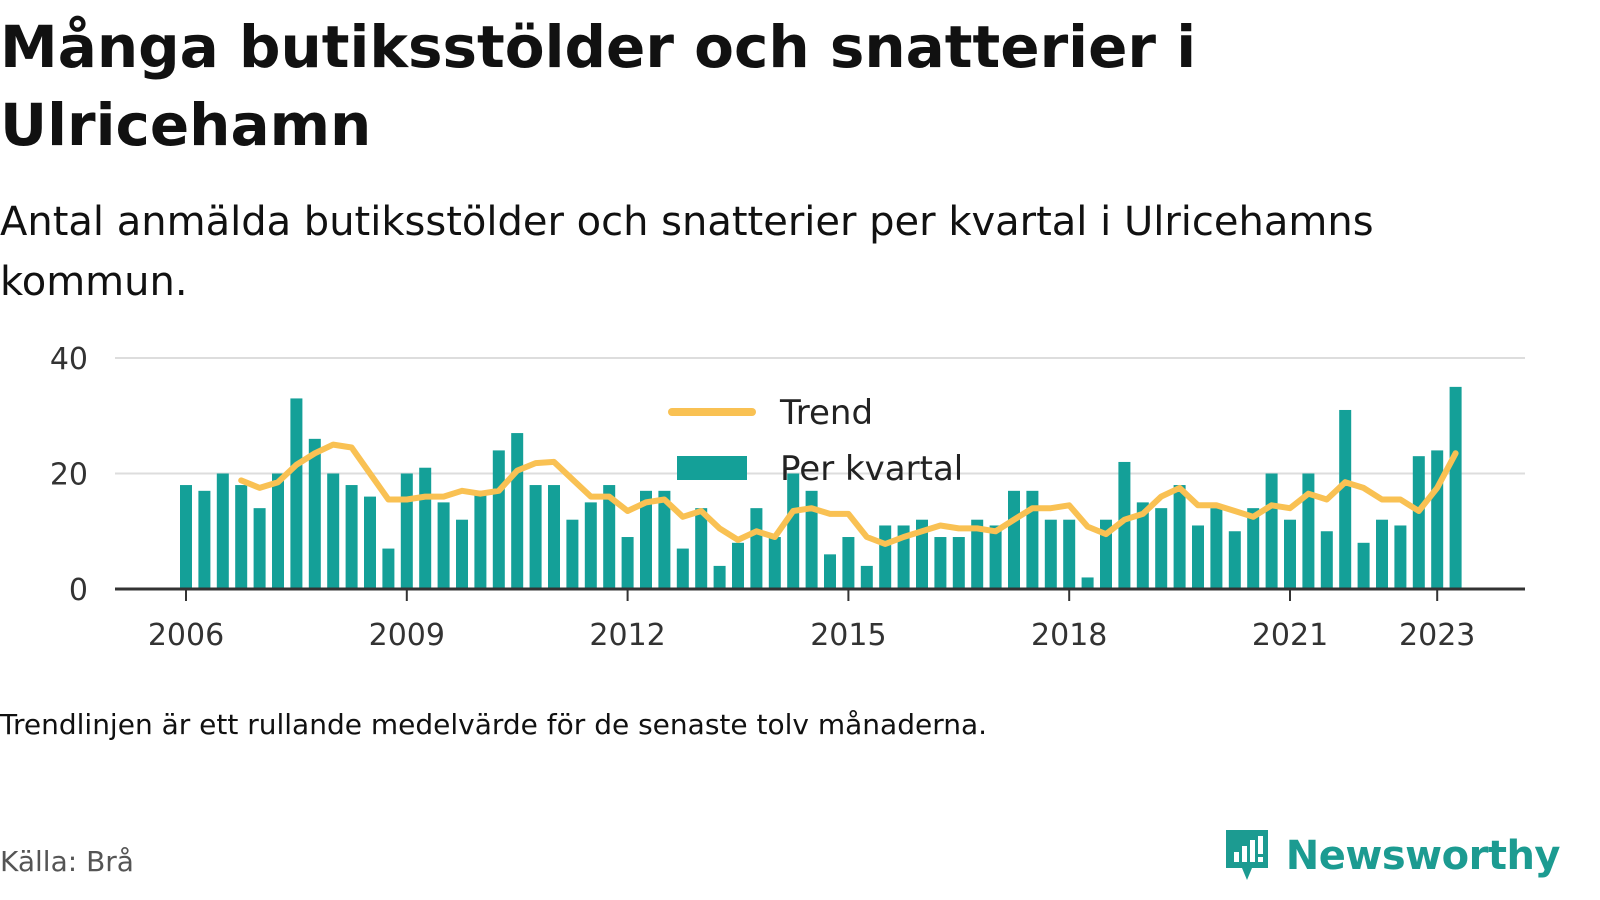 The width and height of the screenshot is (1600, 900). I want to click on x-tick-label-2021: 2021, so click(1290, 635).